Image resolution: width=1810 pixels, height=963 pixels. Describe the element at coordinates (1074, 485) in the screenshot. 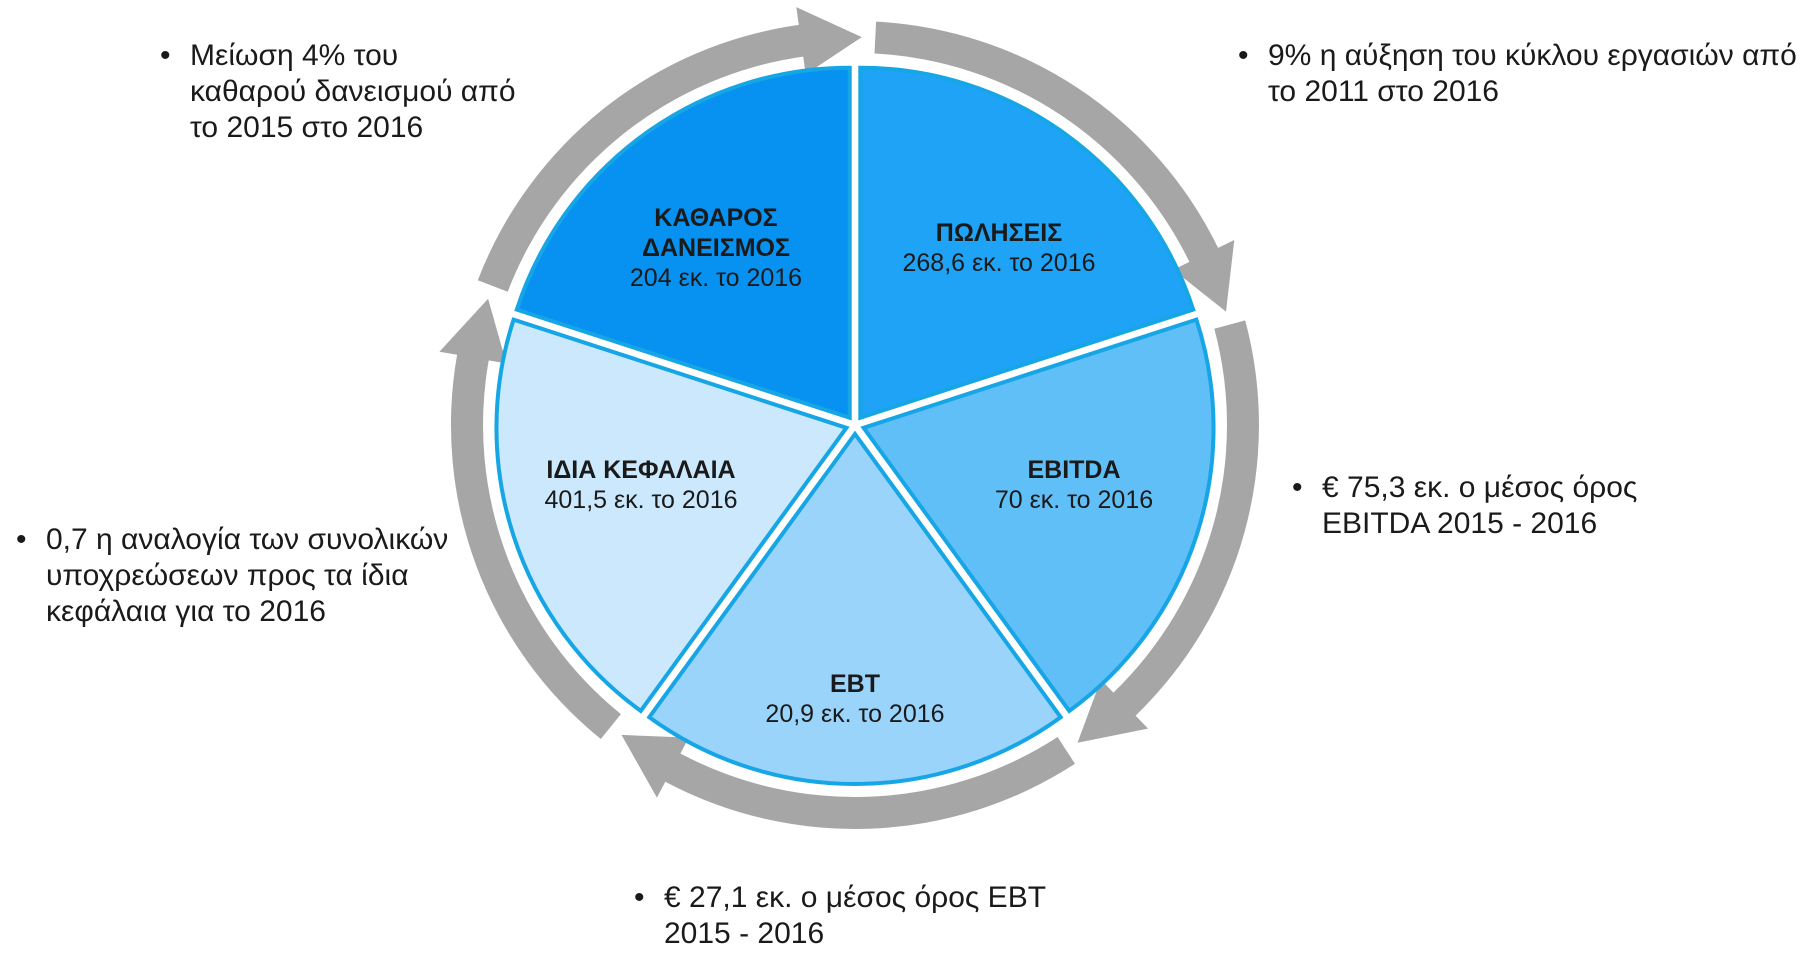

I see `segment-label: EBITDA 70 εκ. το 2016` at that location.